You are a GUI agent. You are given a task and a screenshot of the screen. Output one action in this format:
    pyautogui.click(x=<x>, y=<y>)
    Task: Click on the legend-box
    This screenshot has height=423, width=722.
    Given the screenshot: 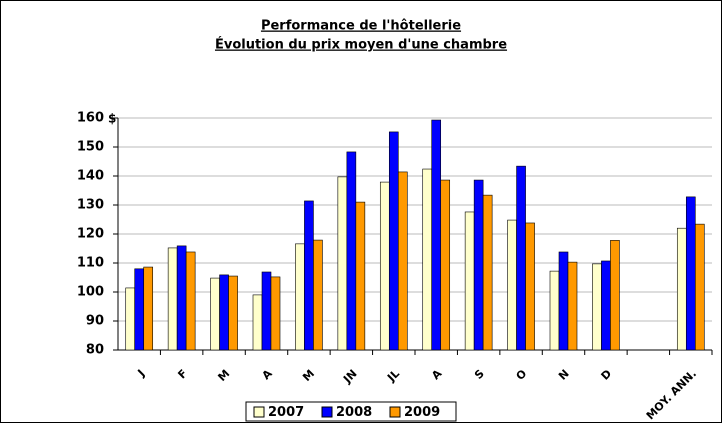 What is the action you would take?
    pyautogui.click(x=351, y=411)
    